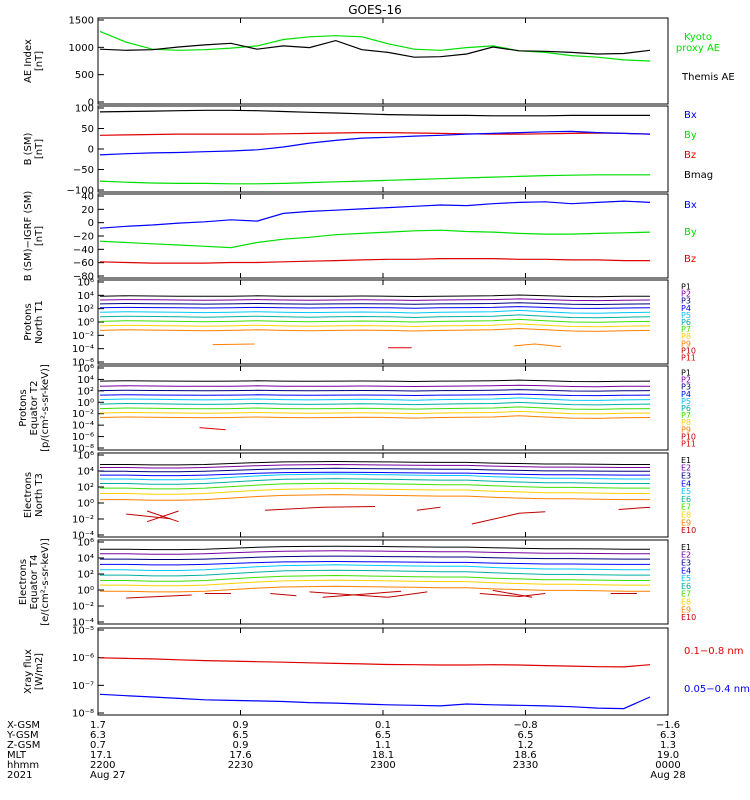  What do you see at coordinates (87, 210) in the screenshot?
I see `y-tick-label: 20` at bounding box center [87, 210].